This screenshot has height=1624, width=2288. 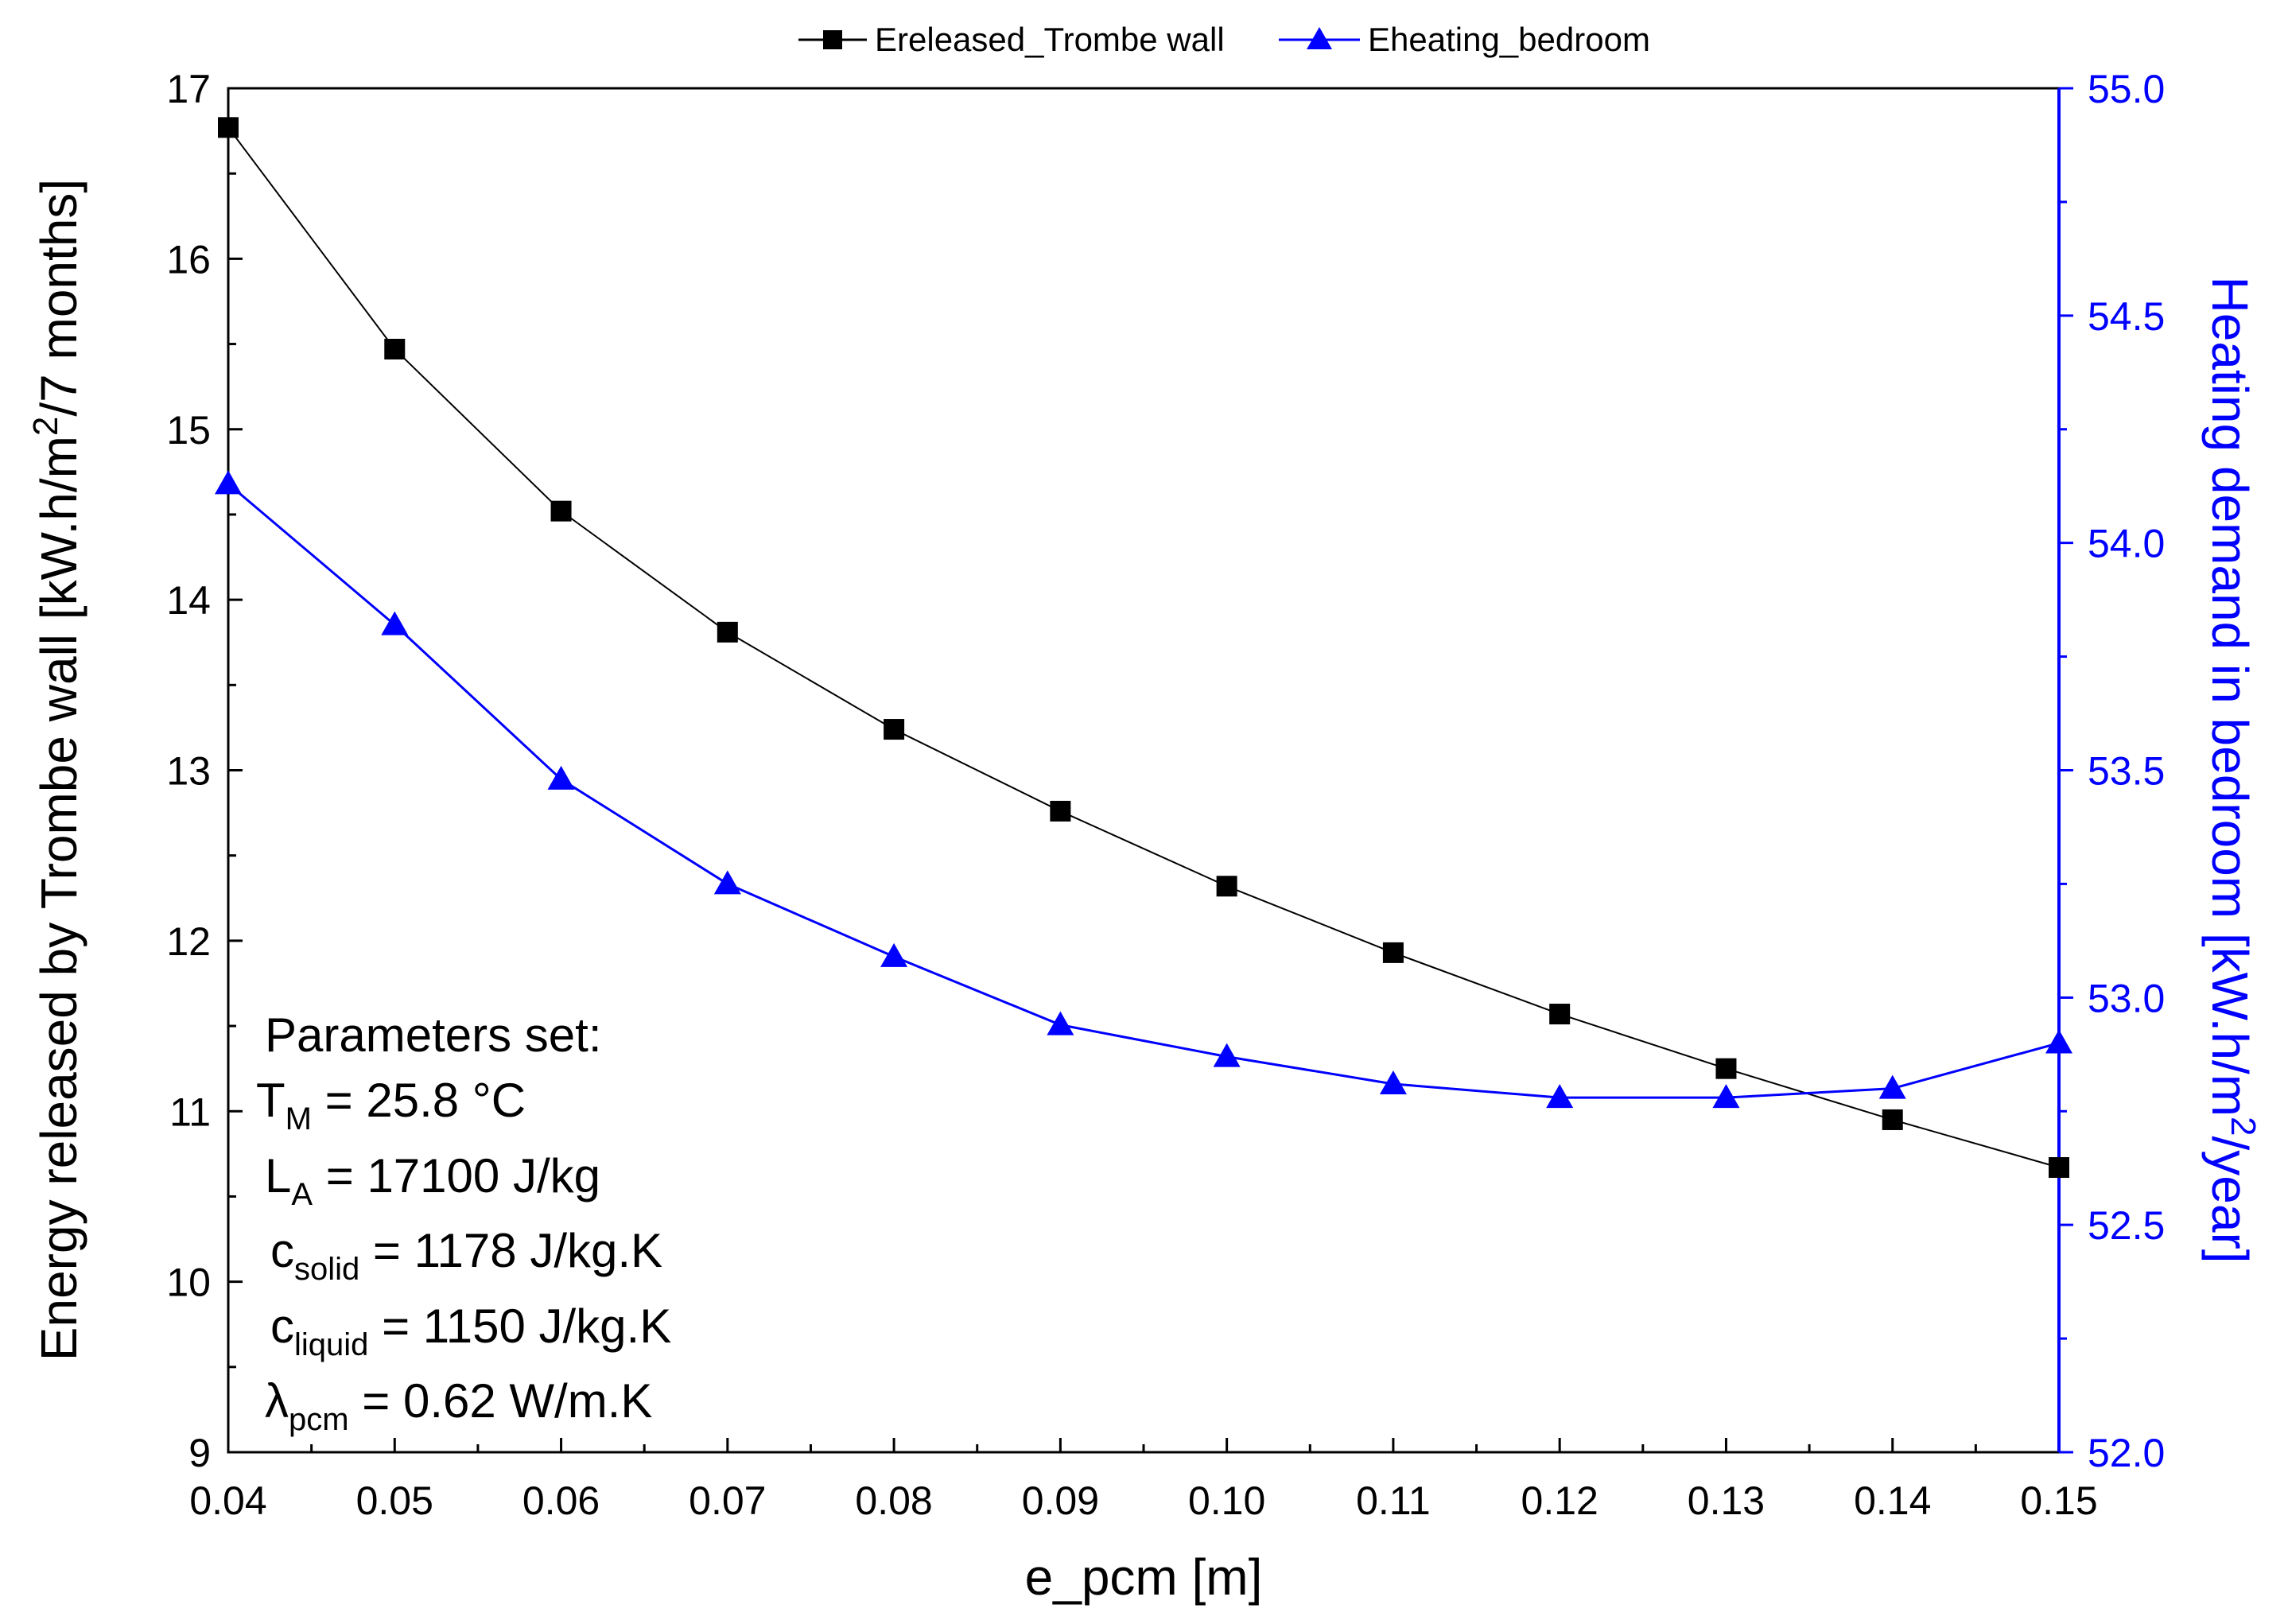 I want to click on y-right-tick-label: 54.0, so click(x=2126, y=544).